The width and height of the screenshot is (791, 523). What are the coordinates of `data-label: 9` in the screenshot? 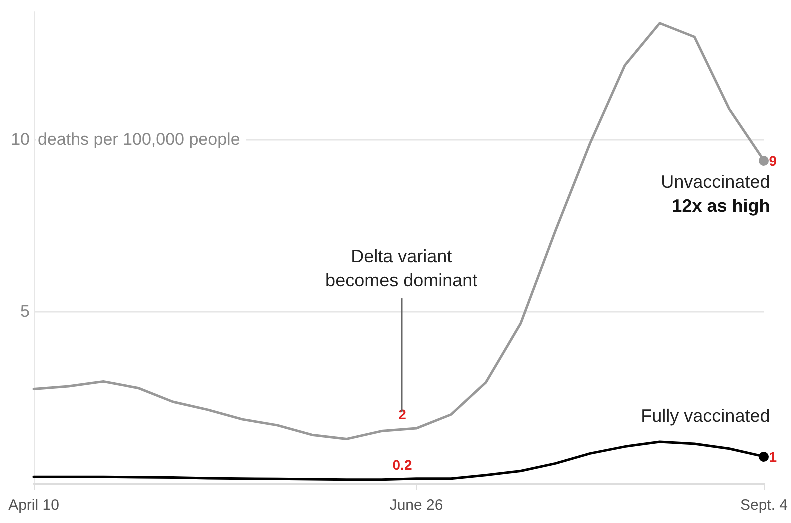 It's located at (773, 160).